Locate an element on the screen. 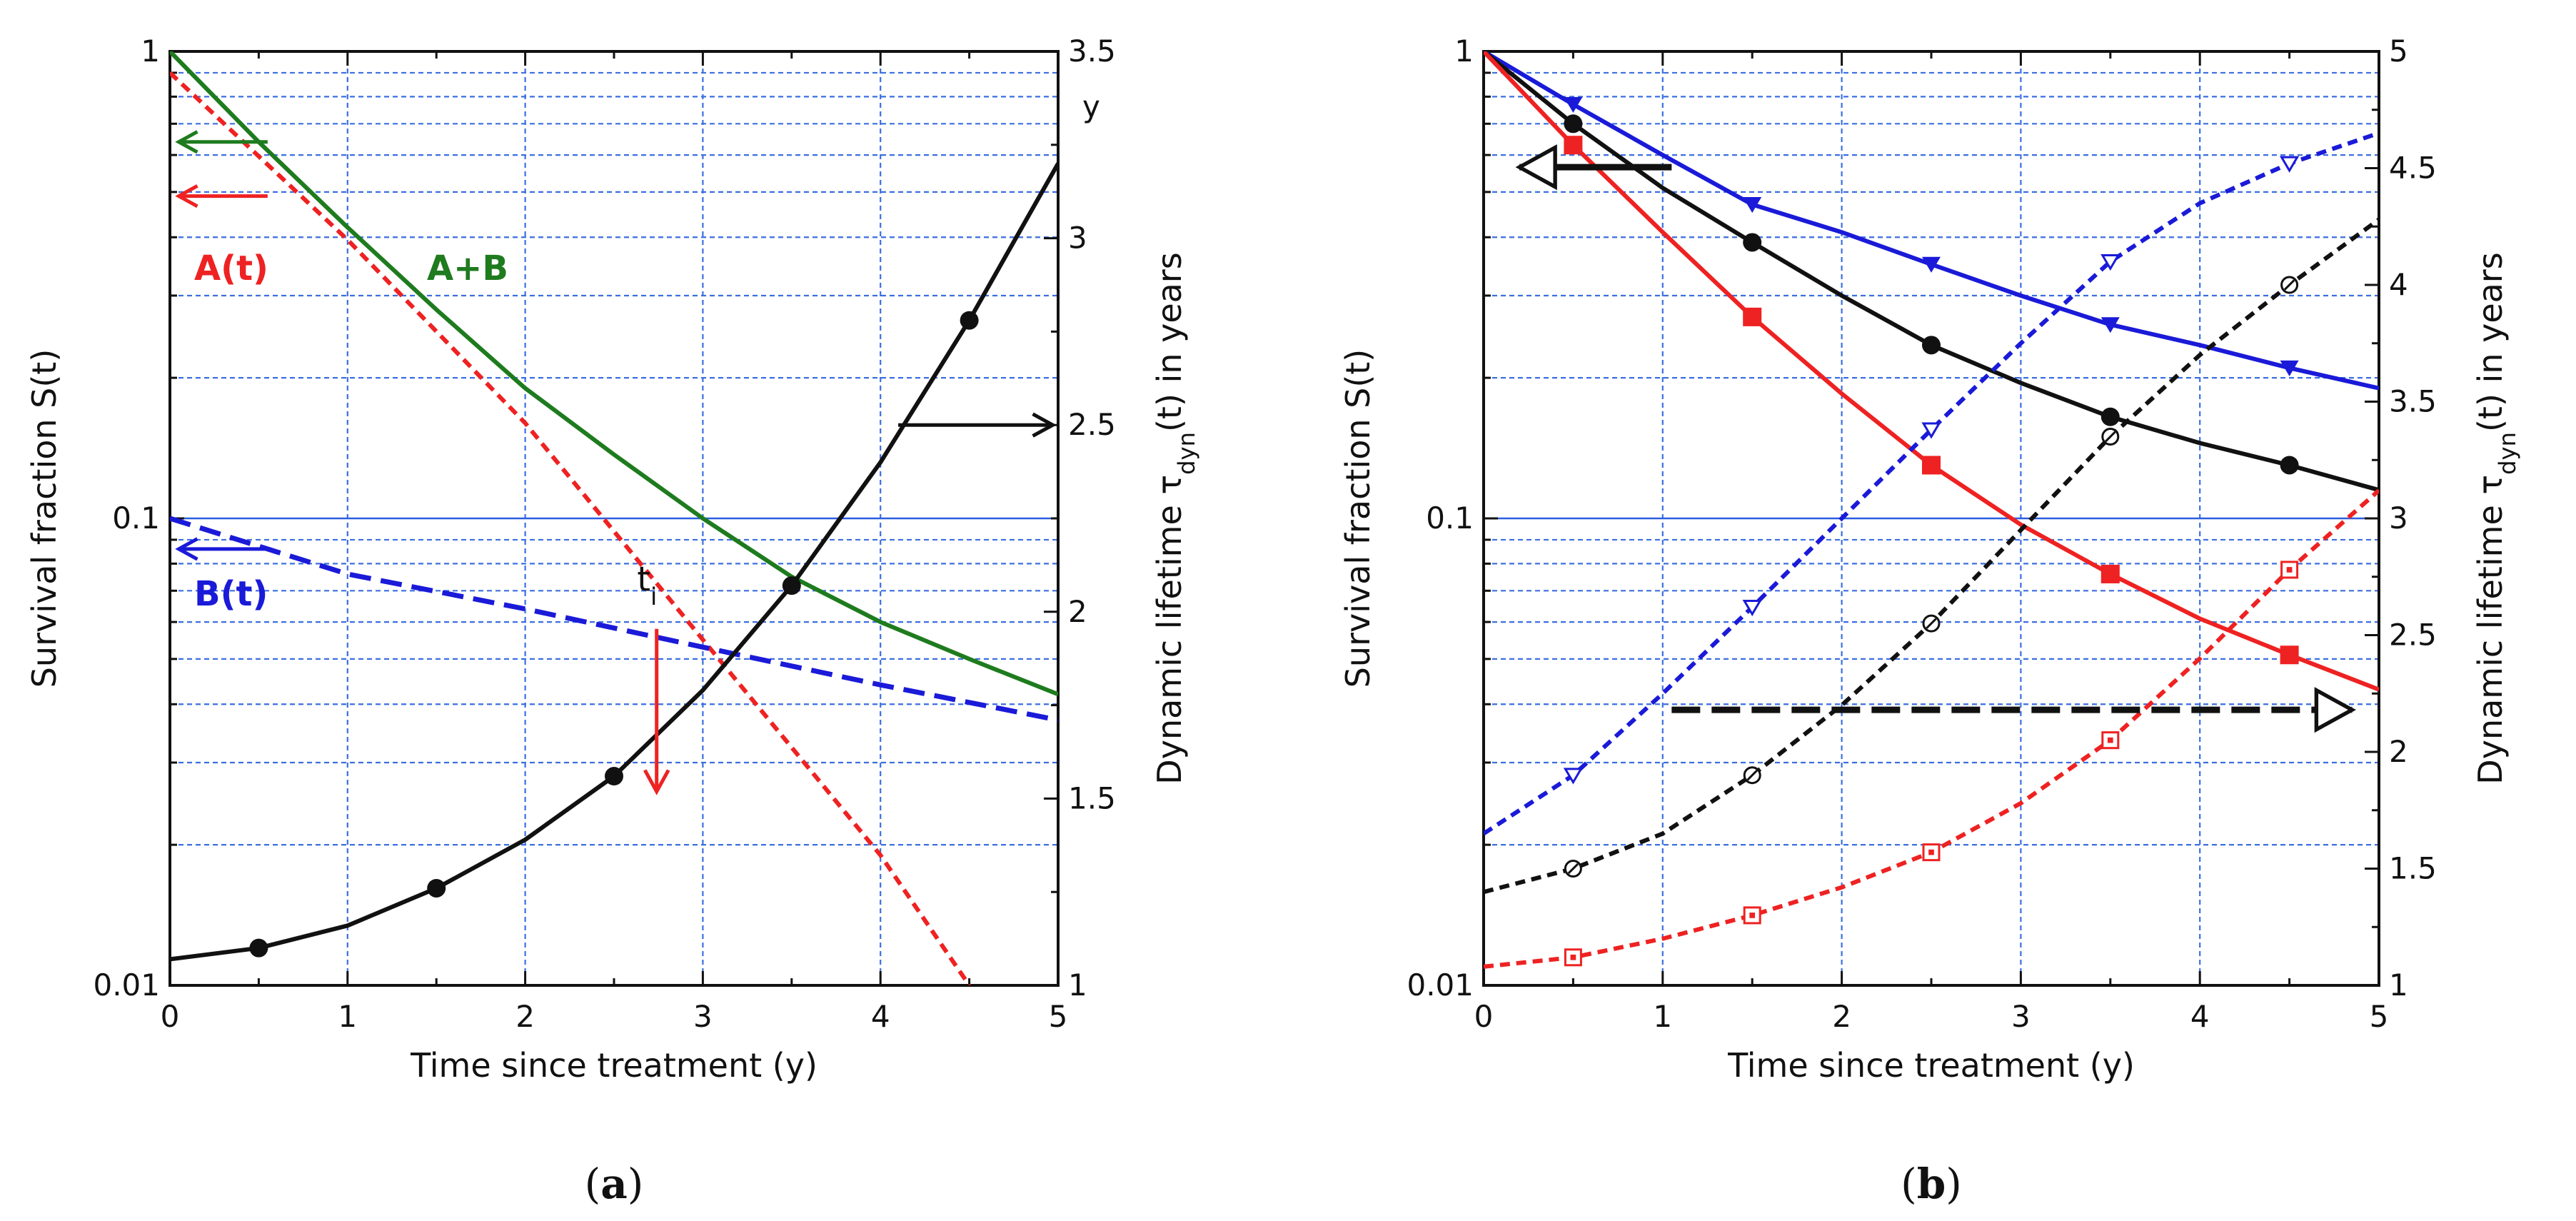 The height and width of the screenshot is (1221, 2576). black-right-arrow-head is located at coordinates (2335, 710).